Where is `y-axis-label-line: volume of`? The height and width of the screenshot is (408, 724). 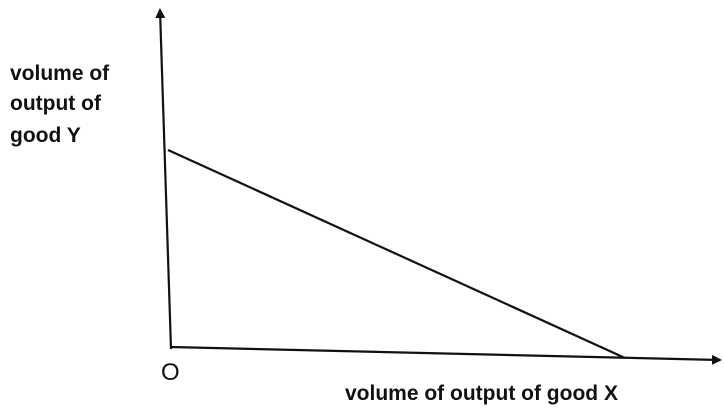 y-axis-label-line: volume of is located at coordinates (60, 73).